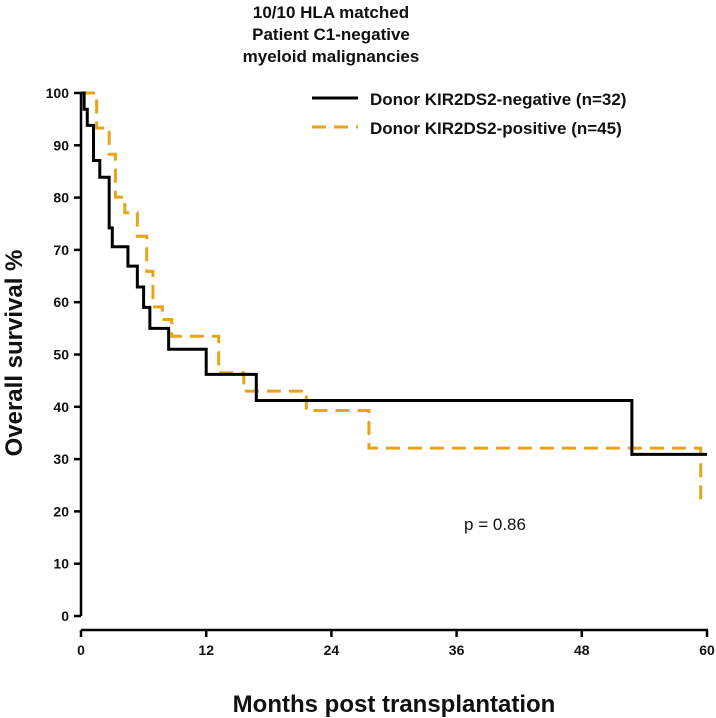 This screenshot has height=718, width=716. I want to click on chart-title-line-3: myeloid malignancies, so click(331, 56).